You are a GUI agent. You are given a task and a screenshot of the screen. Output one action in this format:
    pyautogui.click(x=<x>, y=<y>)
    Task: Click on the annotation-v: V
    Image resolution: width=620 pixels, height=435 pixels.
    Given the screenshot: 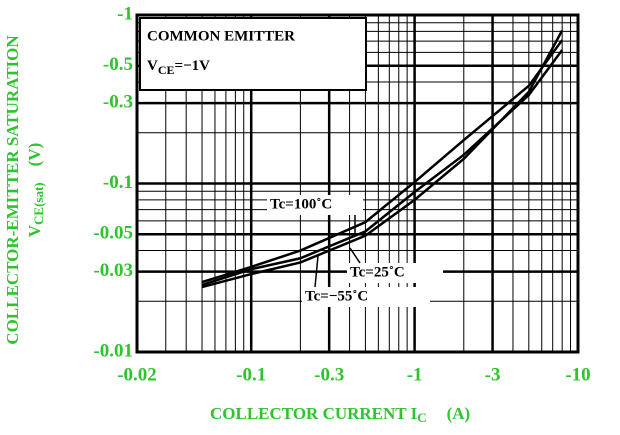 What is the action you would take?
    pyautogui.click(x=152, y=66)
    